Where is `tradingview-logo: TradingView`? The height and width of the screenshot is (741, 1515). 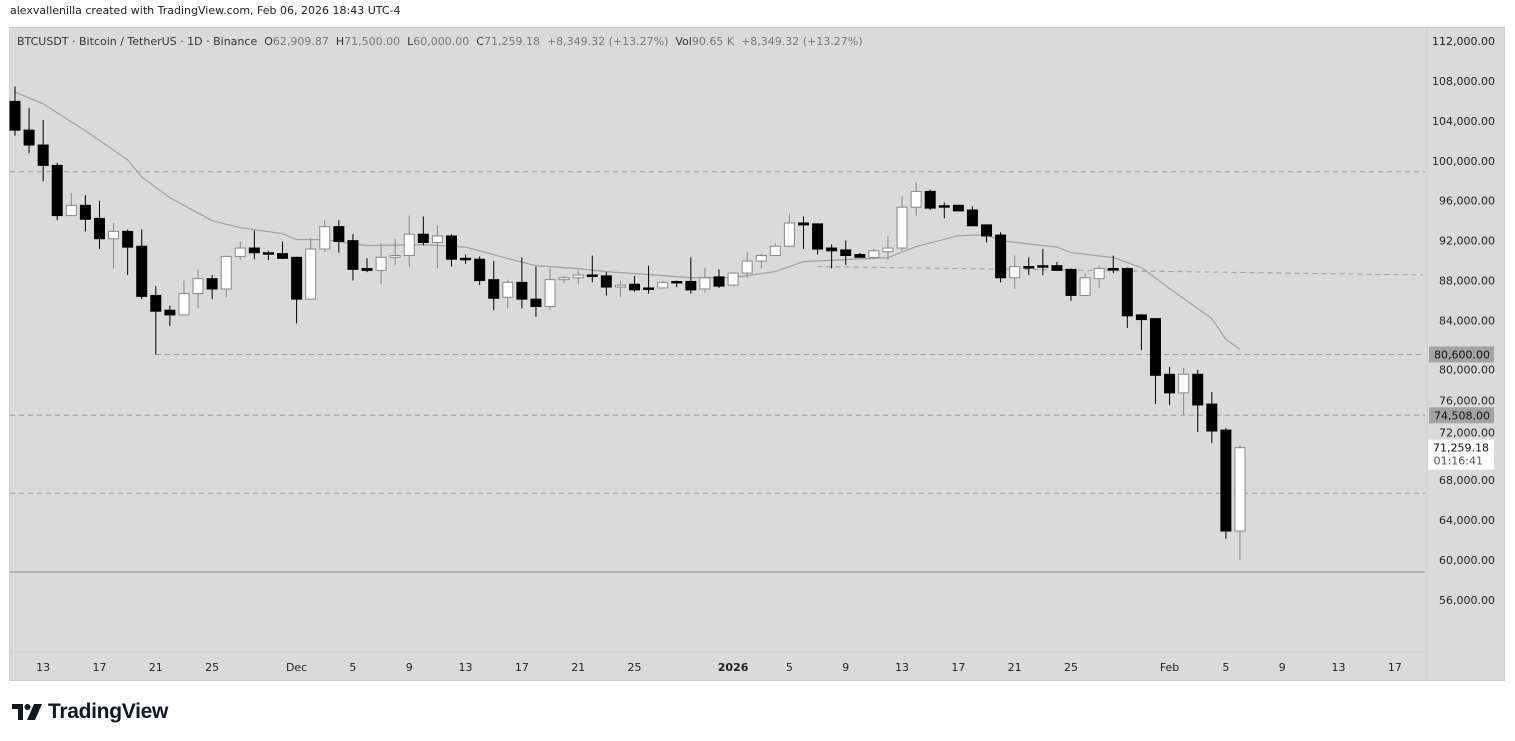
tradingview-logo: TradingView is located at coordinates (90, 712).